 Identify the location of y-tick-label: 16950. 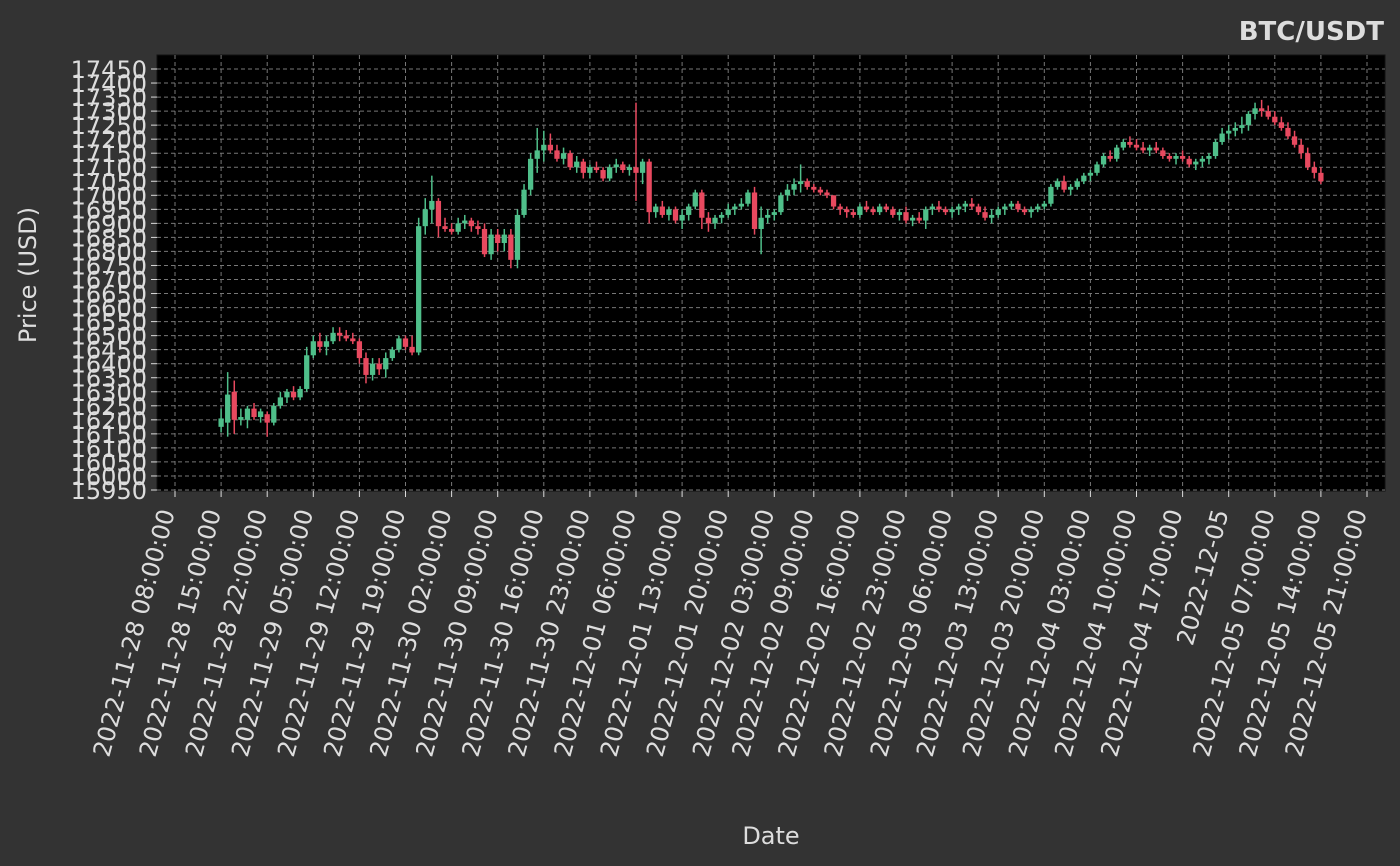
(109, 210).